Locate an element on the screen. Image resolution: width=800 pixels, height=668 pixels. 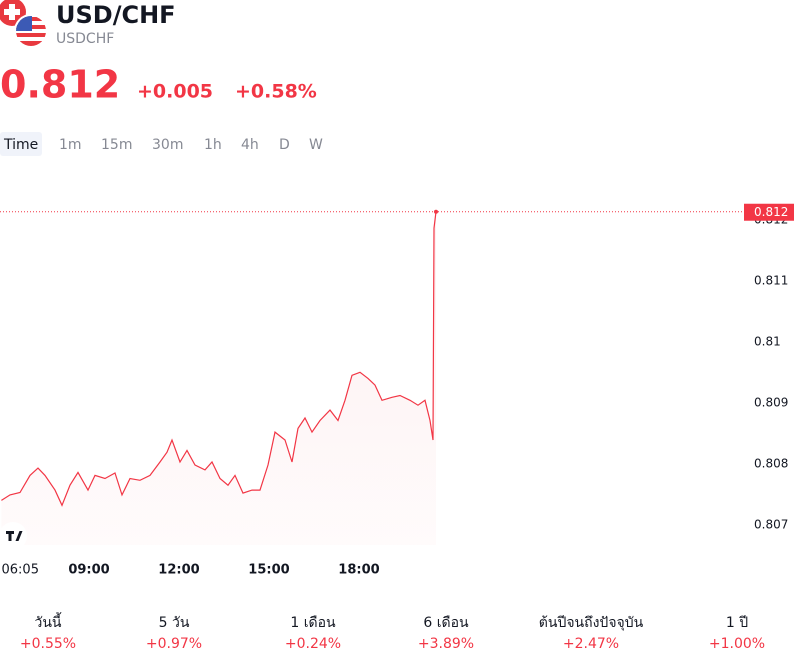
last-point is located at coordinates (436, 211).